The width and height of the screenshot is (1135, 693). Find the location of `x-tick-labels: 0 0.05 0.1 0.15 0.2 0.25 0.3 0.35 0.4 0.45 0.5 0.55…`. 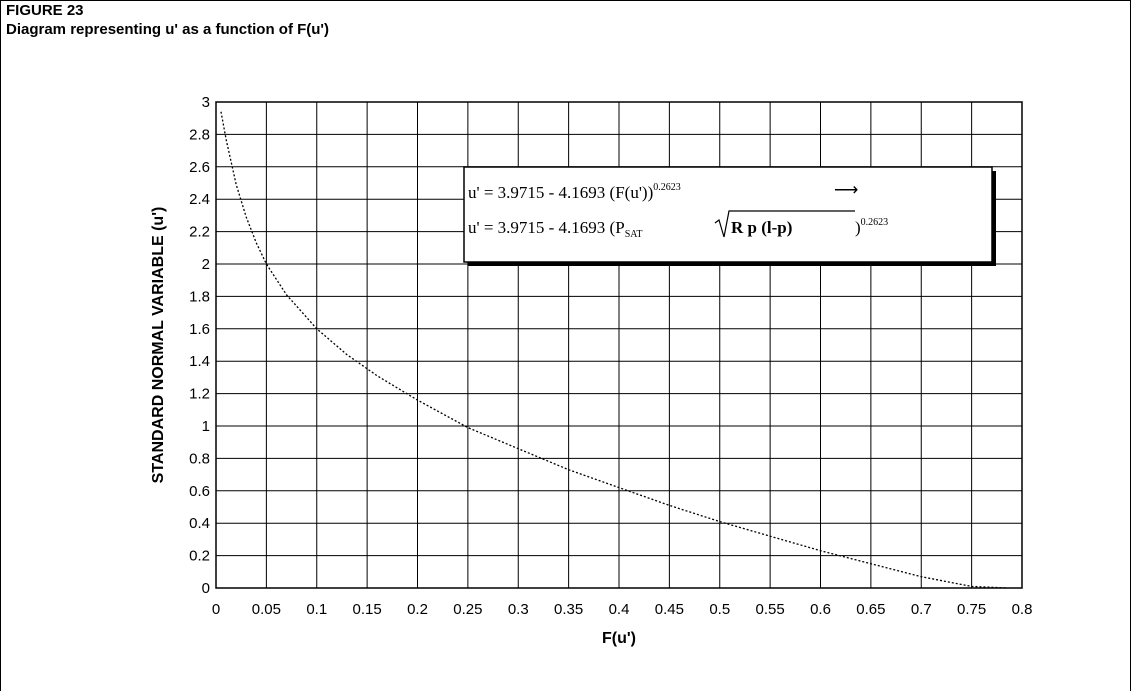

x-tick-labels: 0 0.05 0.1 0.15 0.2 0.25 0.3 0.35 0.4 0.45 0.5 0.55… is located at coordinates (622, 609).